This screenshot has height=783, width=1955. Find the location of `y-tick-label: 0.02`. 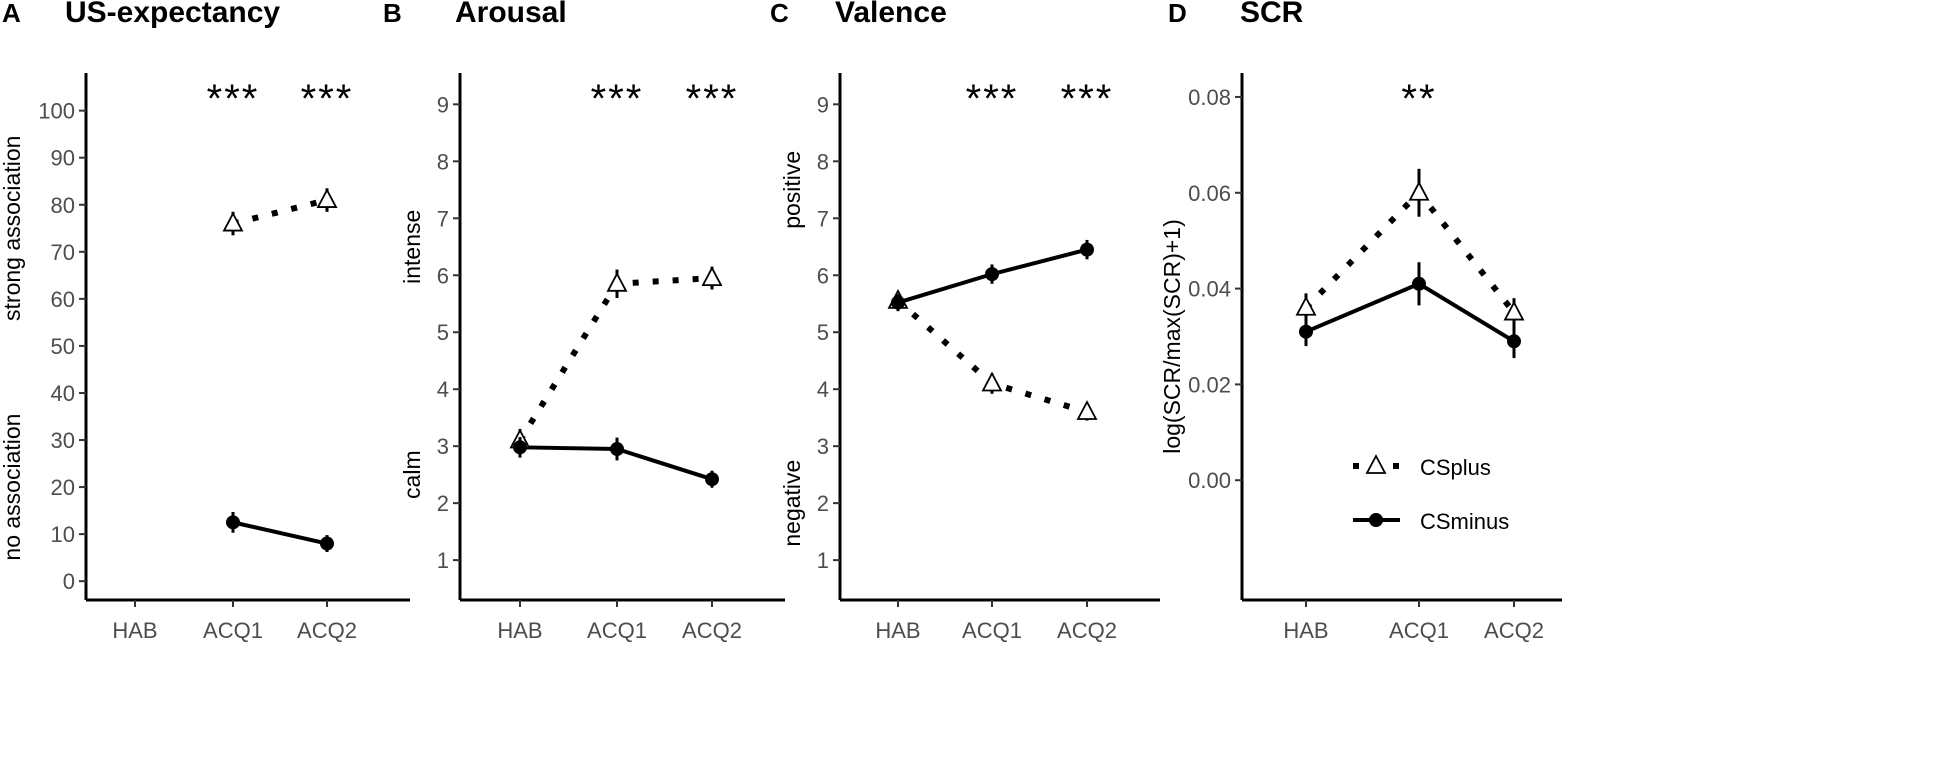

y-tick-label: 0.02 is located at coordinates (1209, 384).